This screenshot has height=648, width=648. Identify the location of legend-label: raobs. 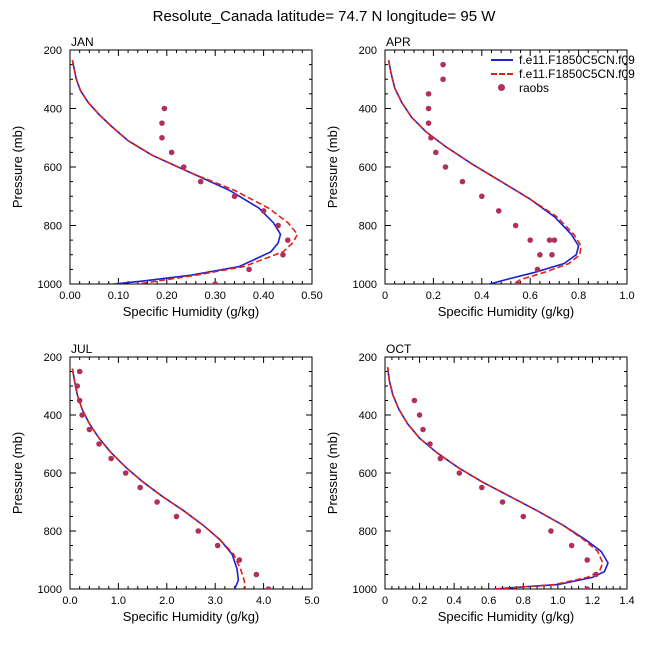
(534, 88).